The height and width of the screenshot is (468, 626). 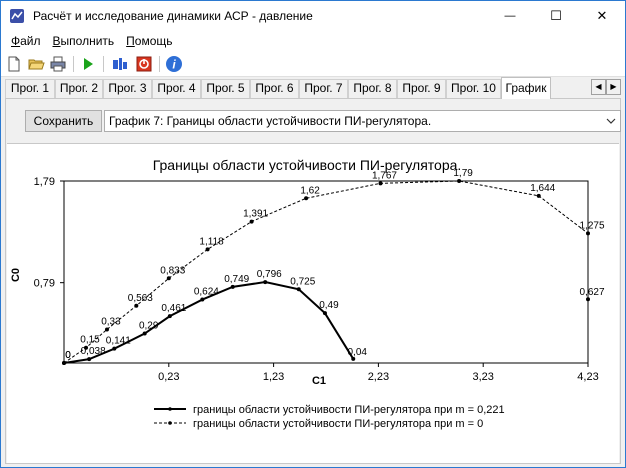 I want to click on save-button: Сохранить, so click(x=63, y=121).